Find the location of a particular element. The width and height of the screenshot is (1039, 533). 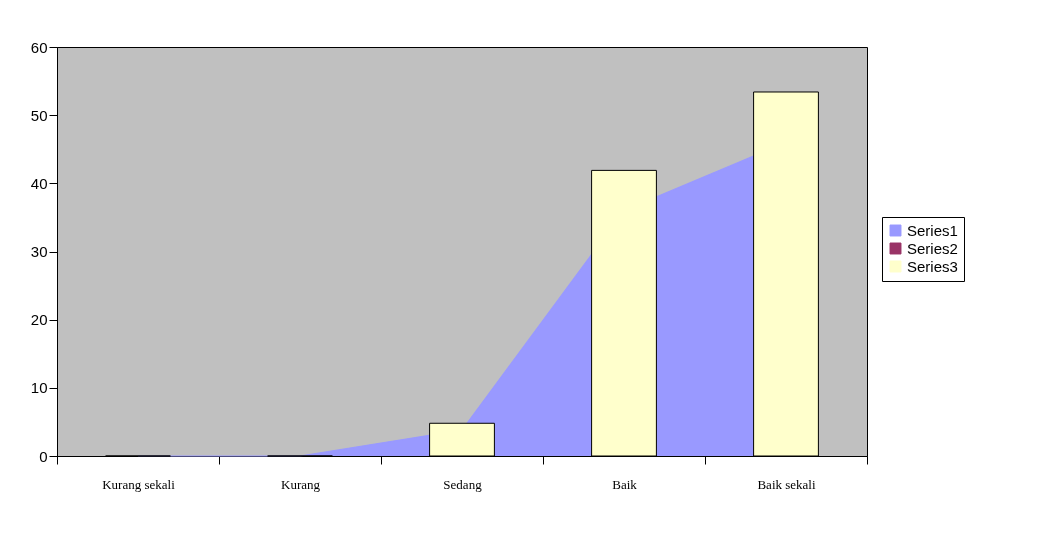

legend-label: Series3 is located at coordinates (932, 266).